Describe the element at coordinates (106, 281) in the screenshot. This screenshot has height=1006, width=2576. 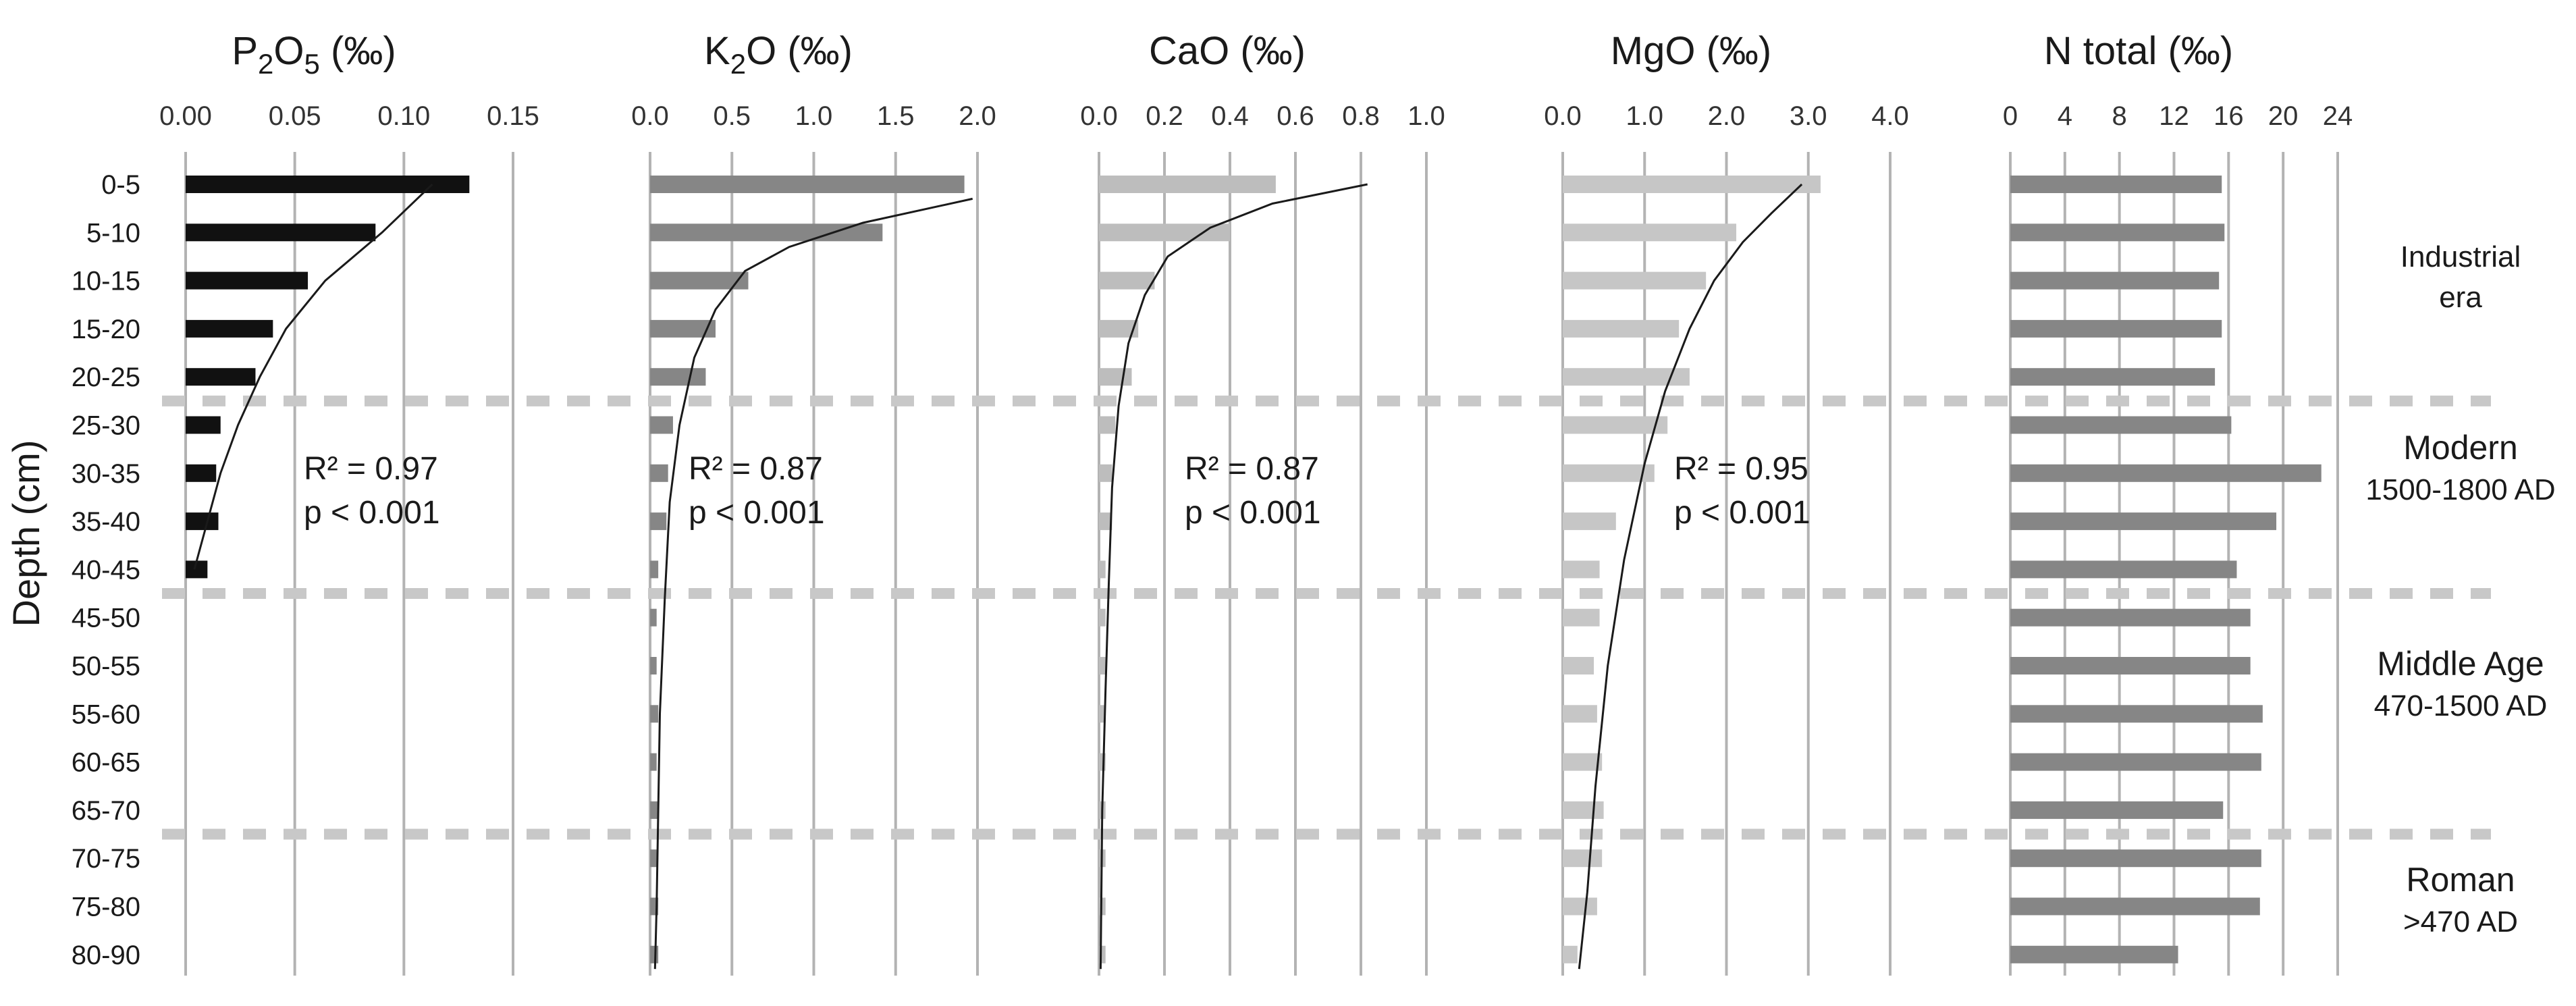
I see `depth-label: 10-15` at that location.